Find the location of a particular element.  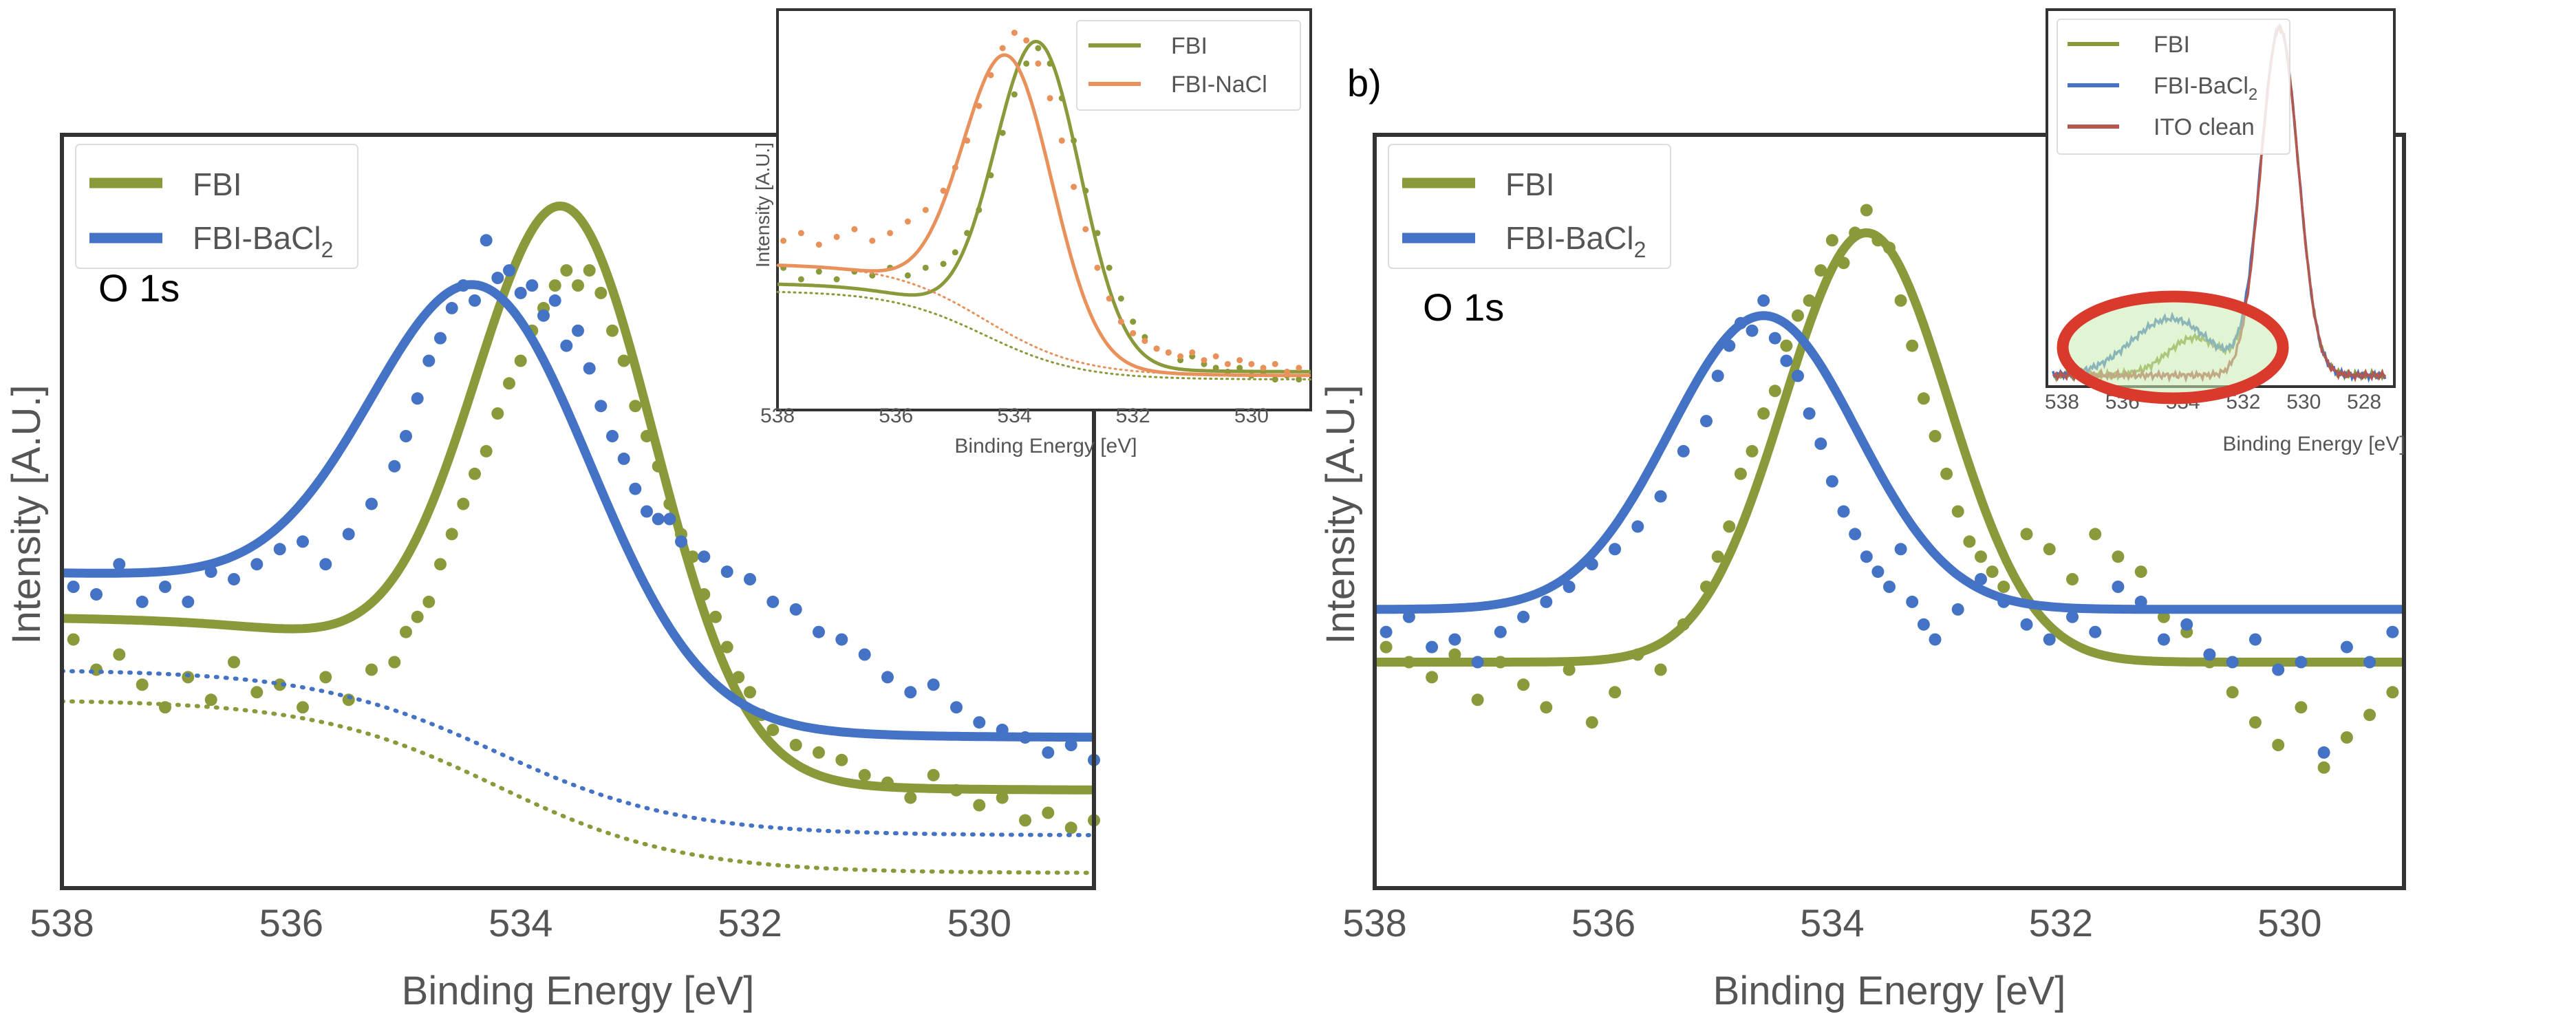

panel-b-main-legend: FBI FBI-BaCl2 is located at coordinates (1529, 206).